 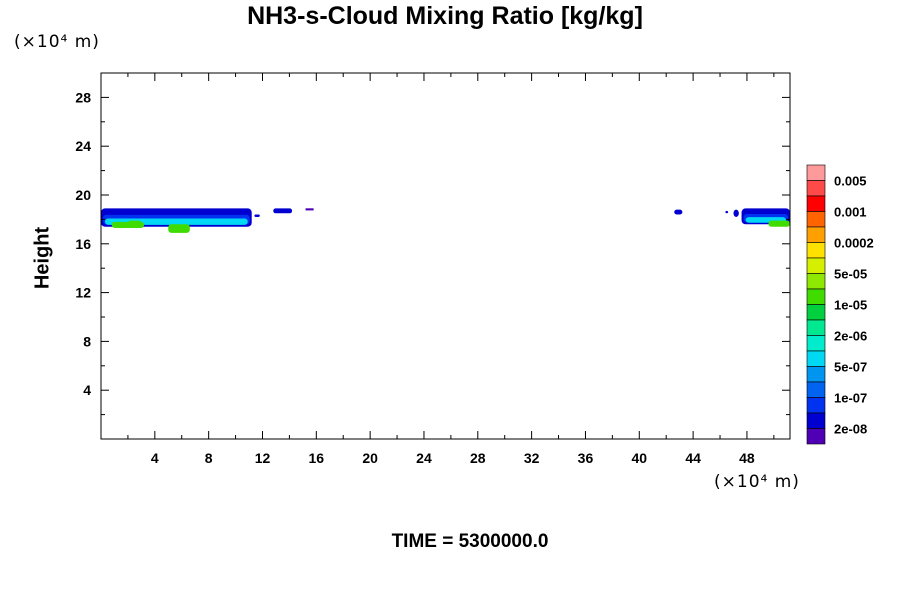 I want to click on x-tick-label: 4, so click(x=155, y=458).